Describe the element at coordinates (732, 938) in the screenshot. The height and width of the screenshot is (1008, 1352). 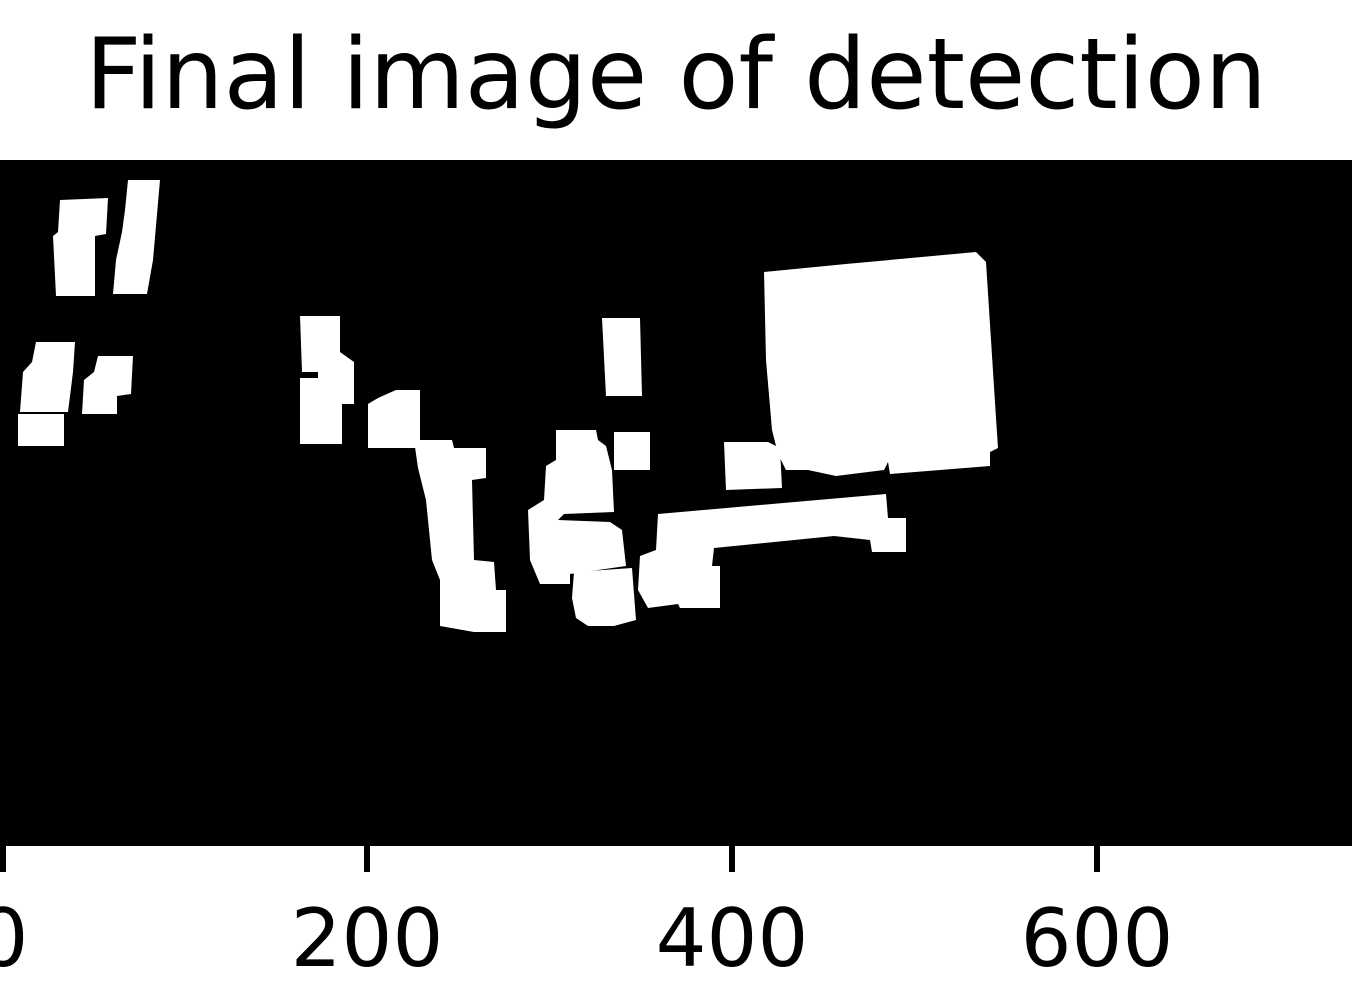
I see `x-tick-label: 400` at that location.